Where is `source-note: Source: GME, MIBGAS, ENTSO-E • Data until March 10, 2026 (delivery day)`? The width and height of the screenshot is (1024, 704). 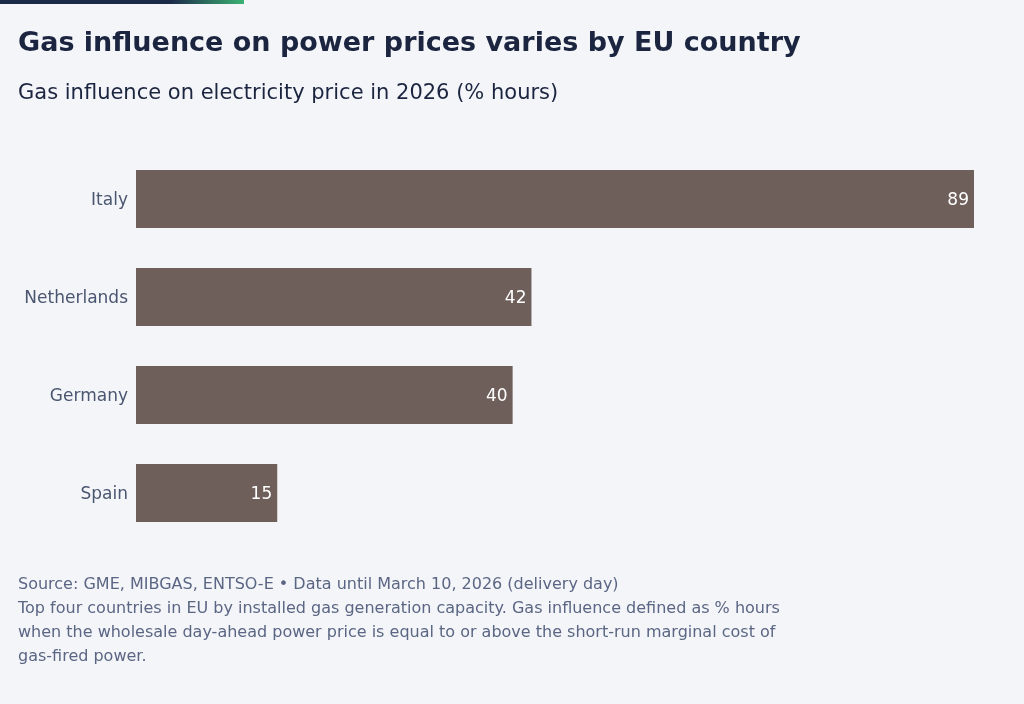
source-note: Source: GME, MIBGAS, ENTSO-E • Data until March 10, 2026 (delivery day) is located at coordinates (319, 584).